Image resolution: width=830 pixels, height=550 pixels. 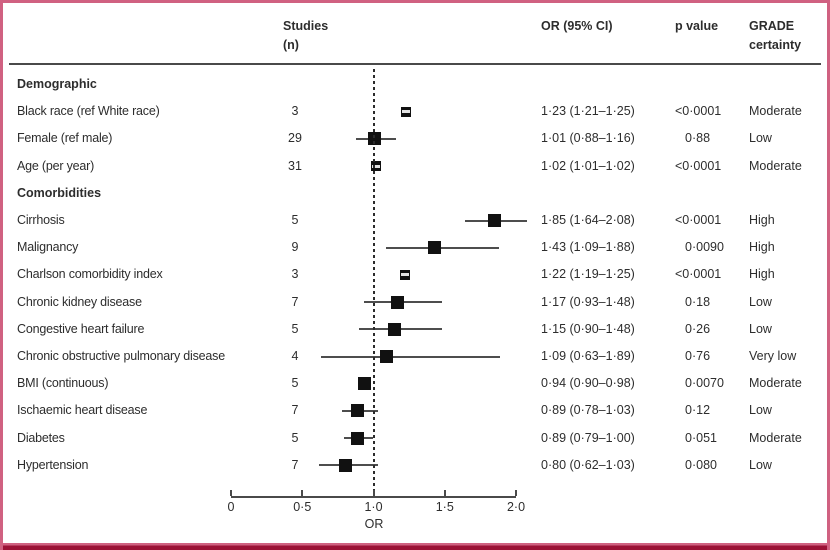 I want to click on studies-count: 31, so click(x=295, y=165).